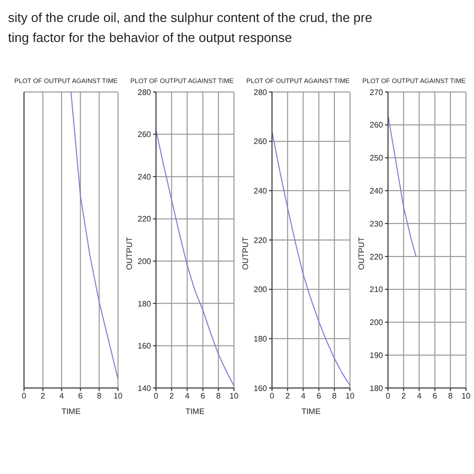  What do you see at coordinates (377, 355) in the screenshot?
I see `y-tick-label: 190` at bounding box center [377, 355].